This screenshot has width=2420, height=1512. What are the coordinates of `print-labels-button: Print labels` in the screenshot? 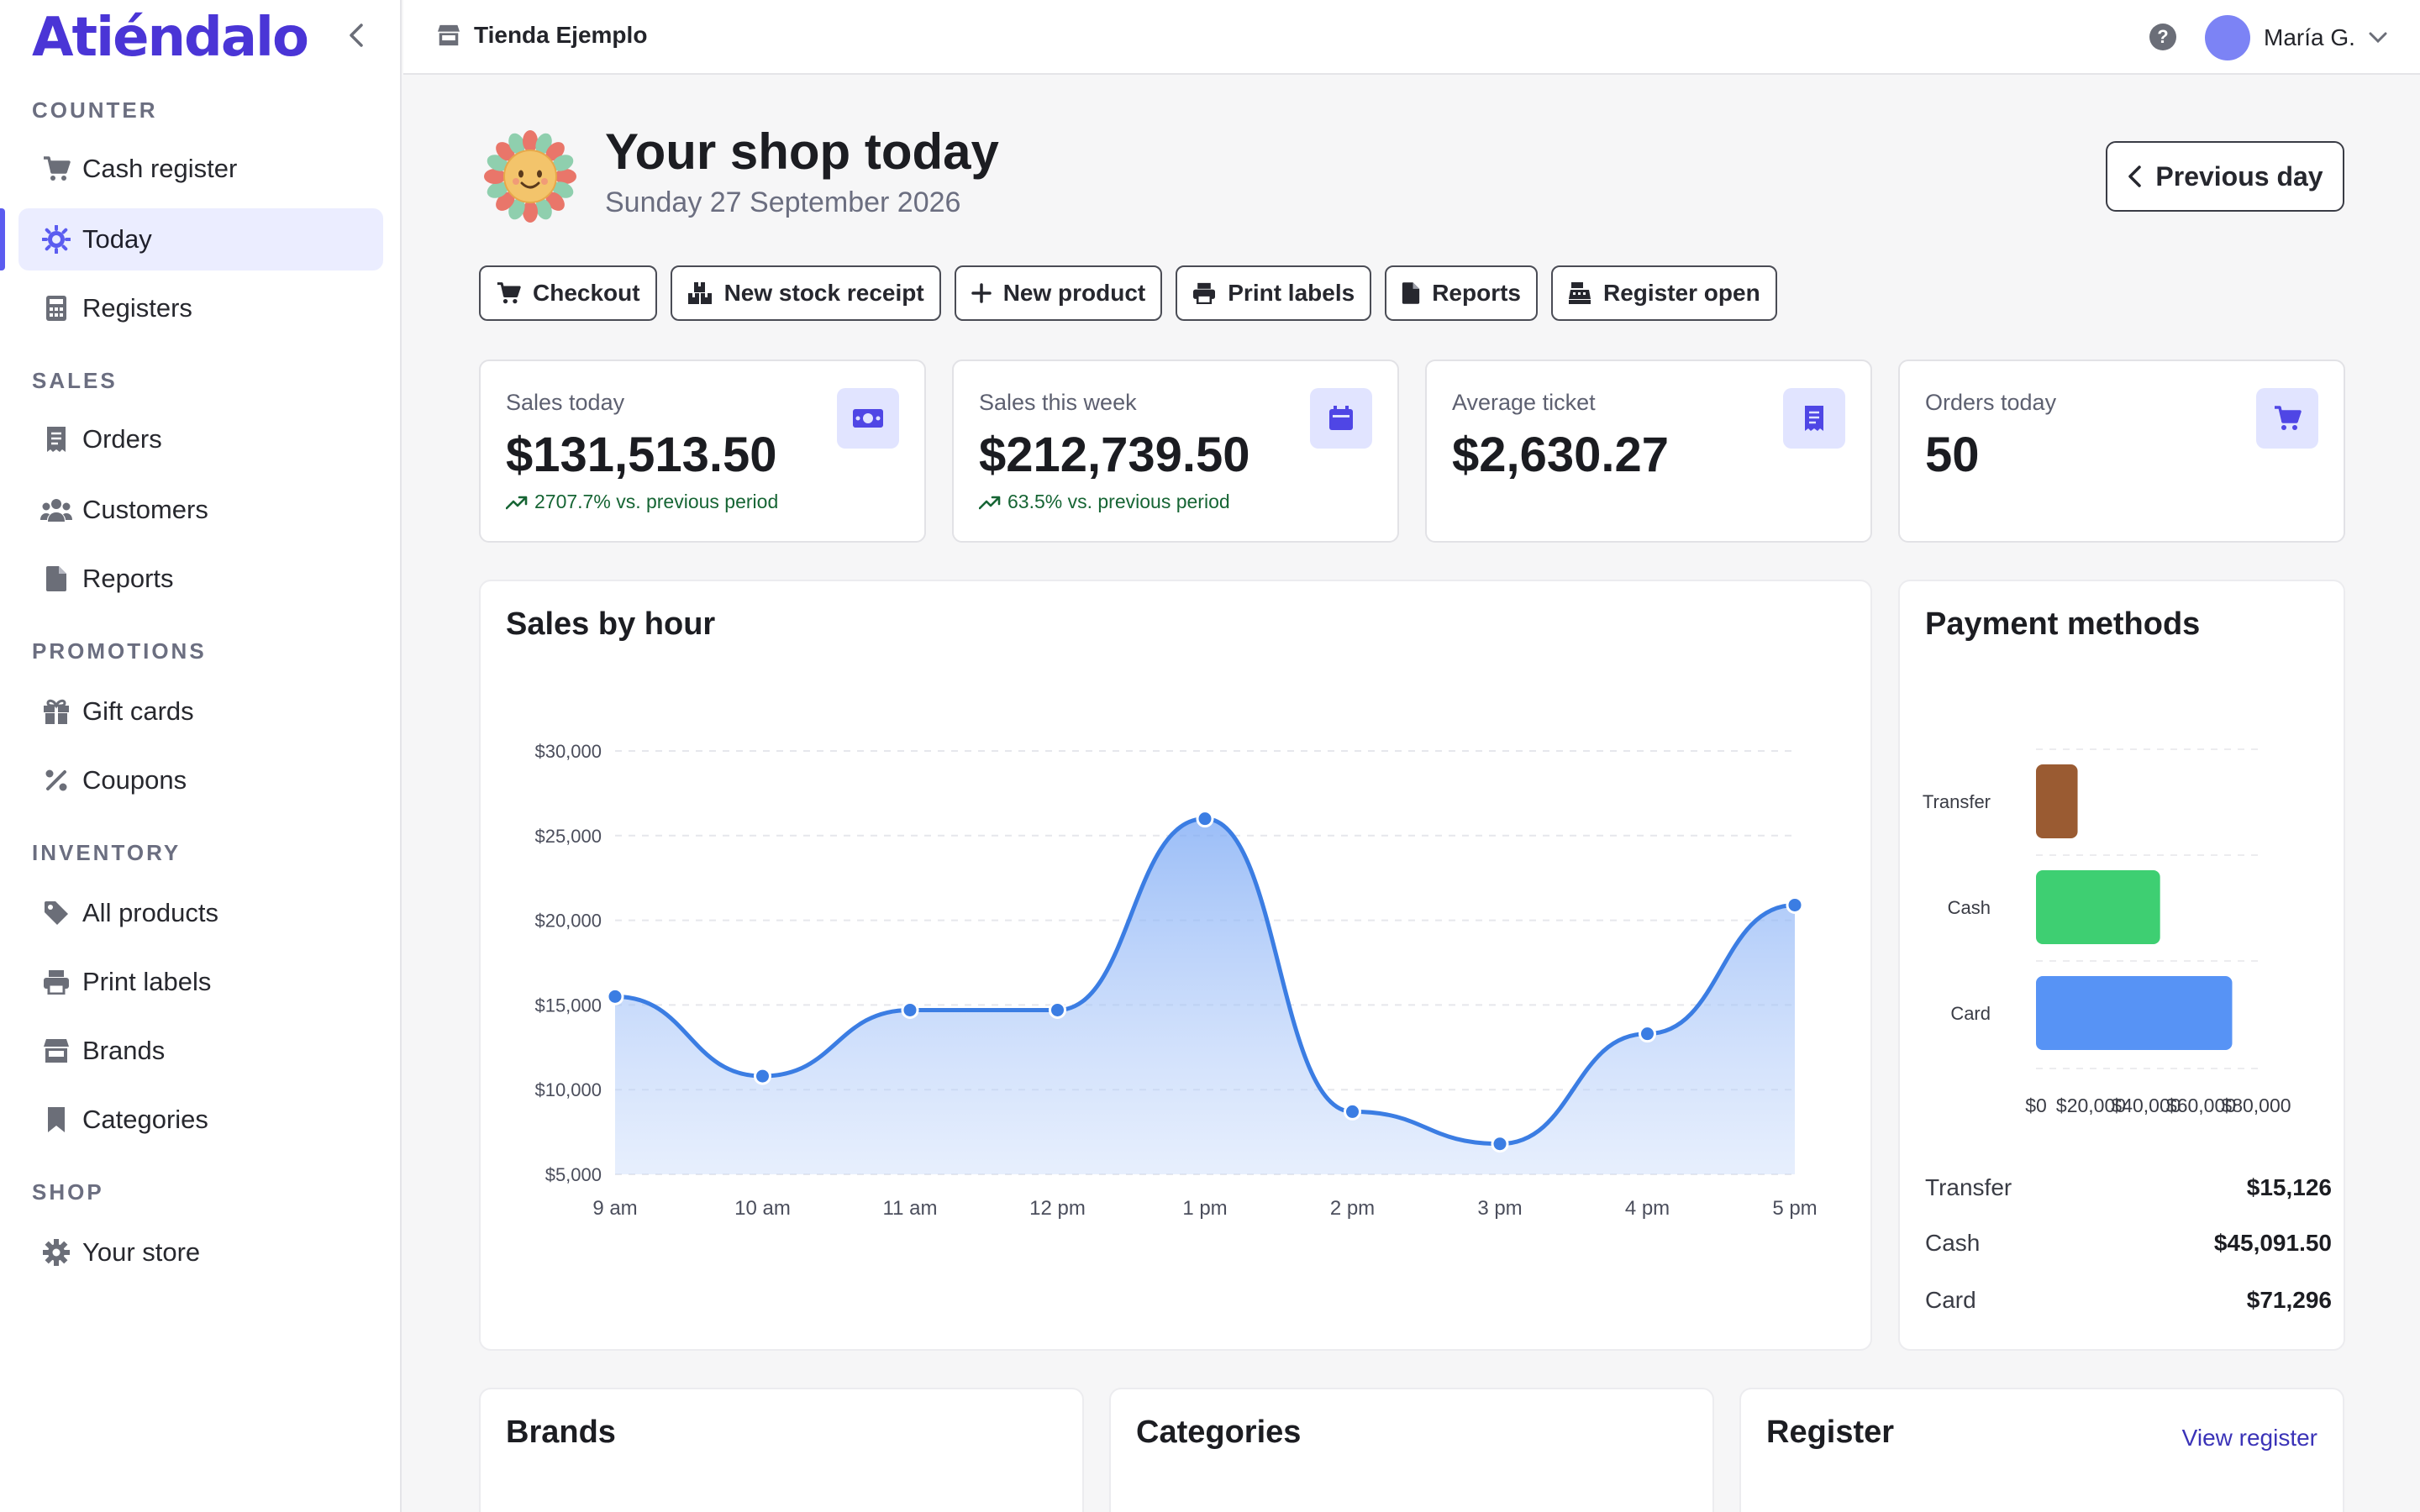 It's located at (1274, 293).